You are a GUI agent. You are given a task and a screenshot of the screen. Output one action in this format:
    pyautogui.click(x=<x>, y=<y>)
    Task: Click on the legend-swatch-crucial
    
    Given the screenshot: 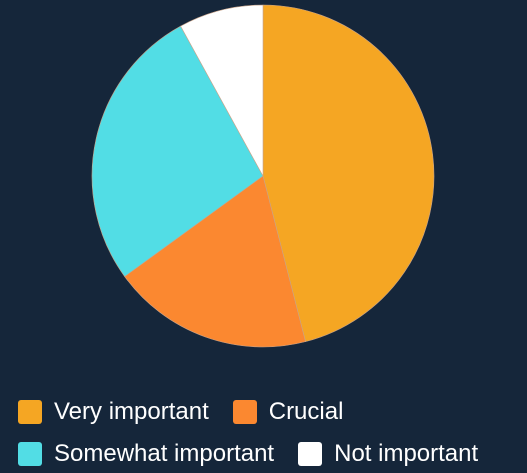 What is the action you would take?
    pyautogui.click(x=244, y=412)
    